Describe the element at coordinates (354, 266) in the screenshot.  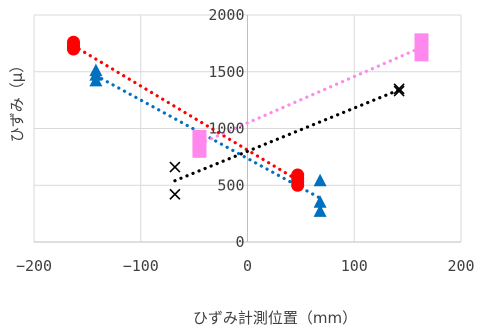
I see `x-tick-label: 100` at that location.